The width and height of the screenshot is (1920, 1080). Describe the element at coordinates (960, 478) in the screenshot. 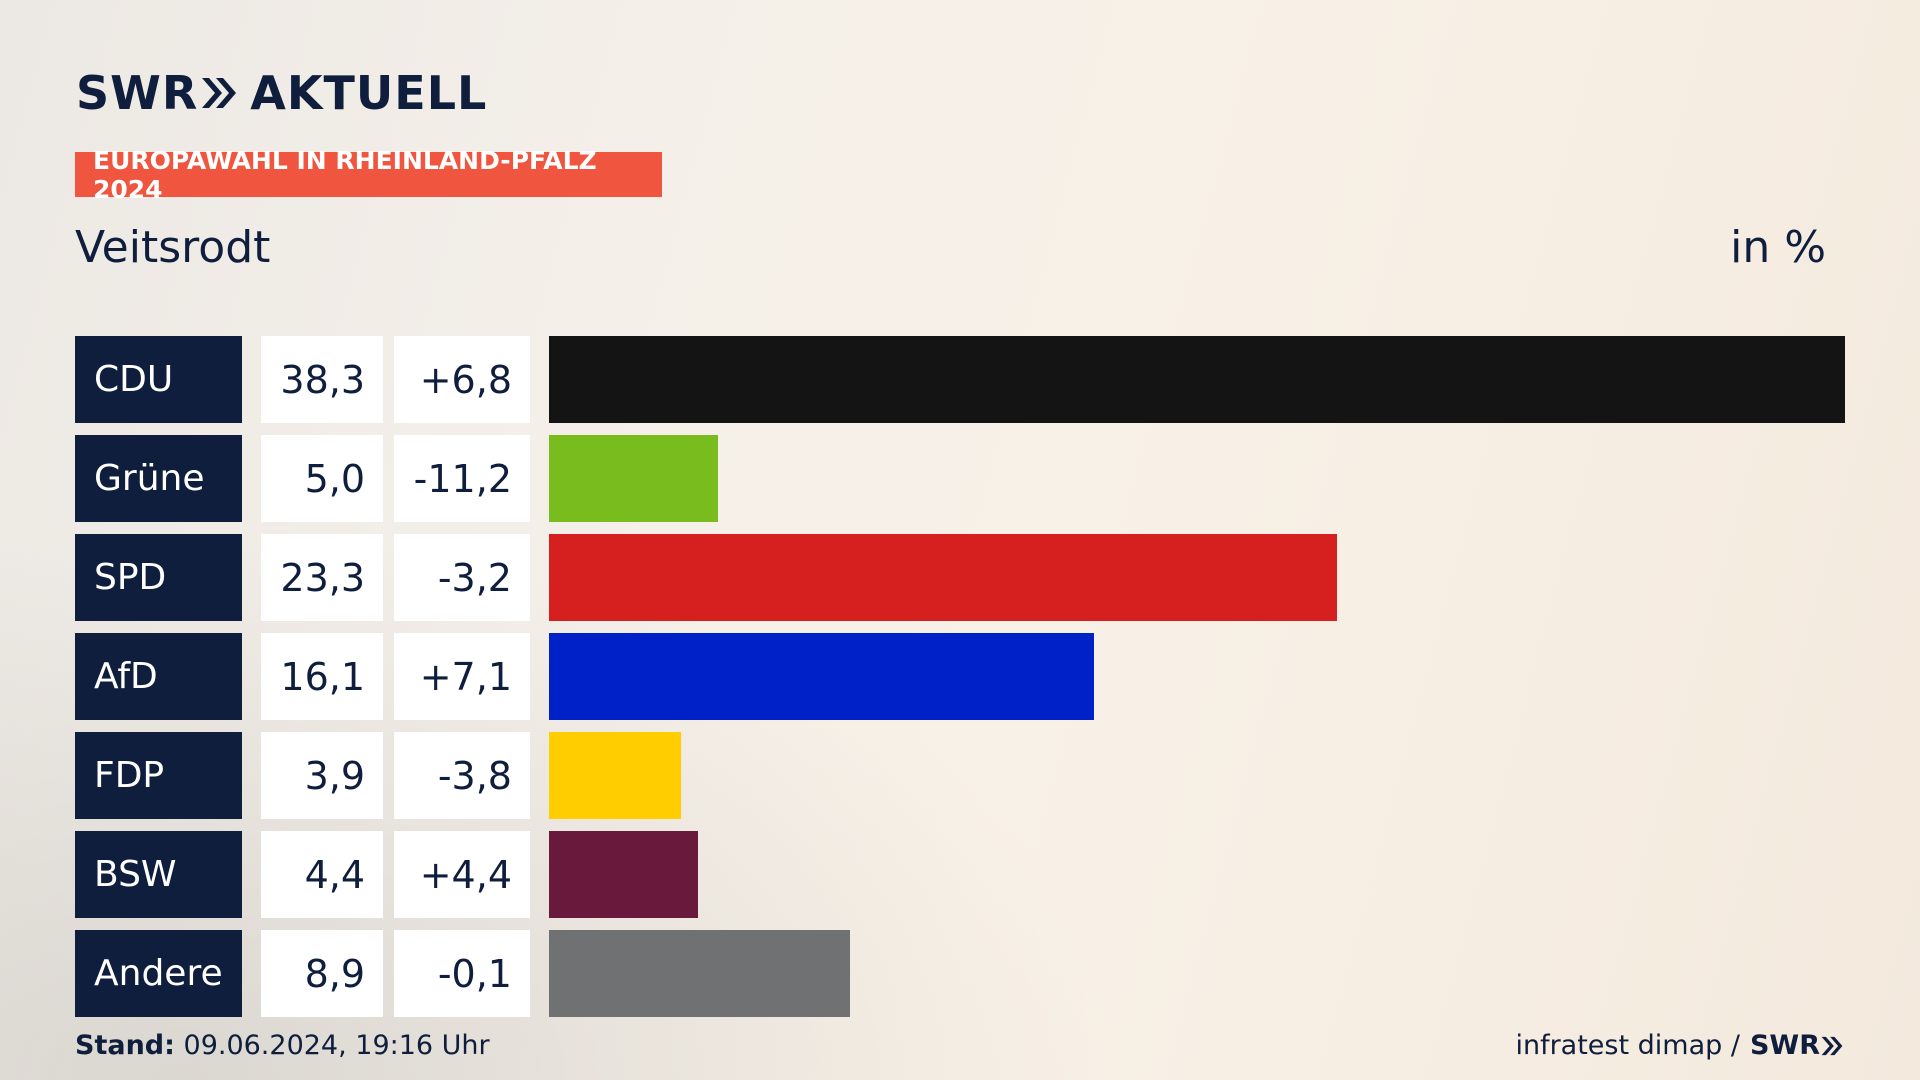

I see `result-row: Grüne 5,0 -11,2` at that location.